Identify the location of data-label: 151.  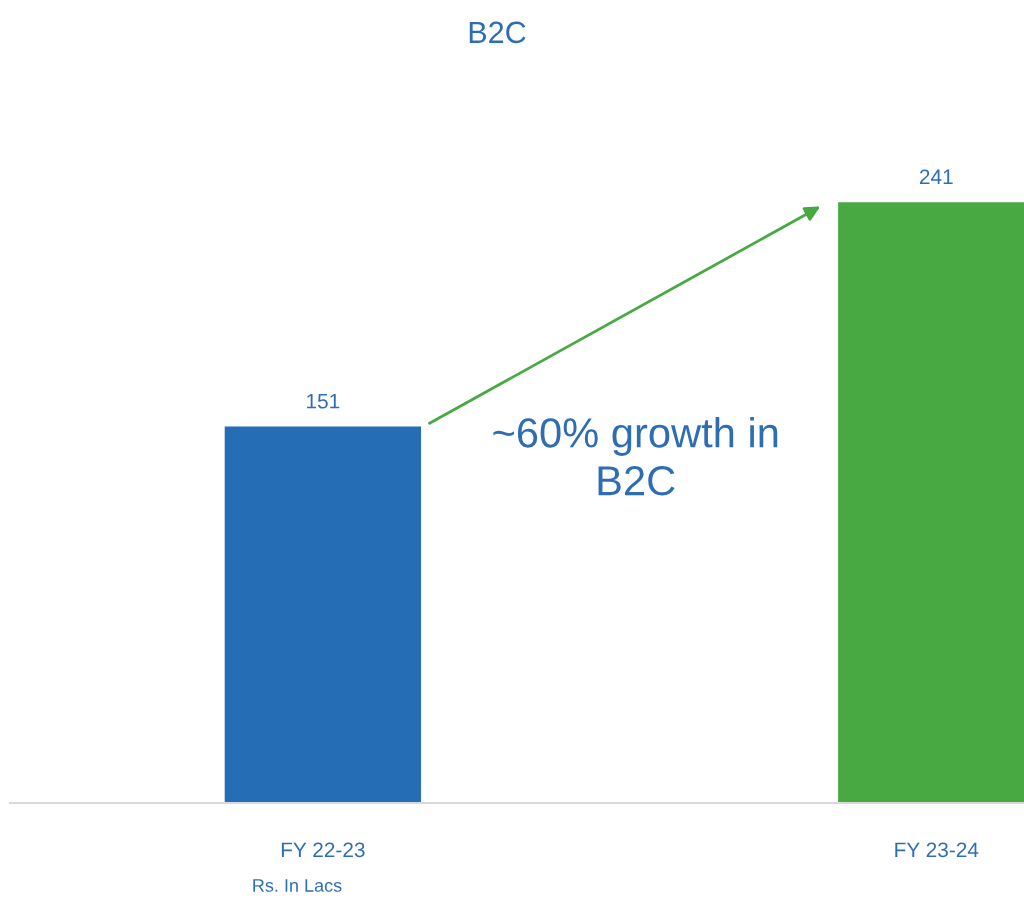
(323, 401).